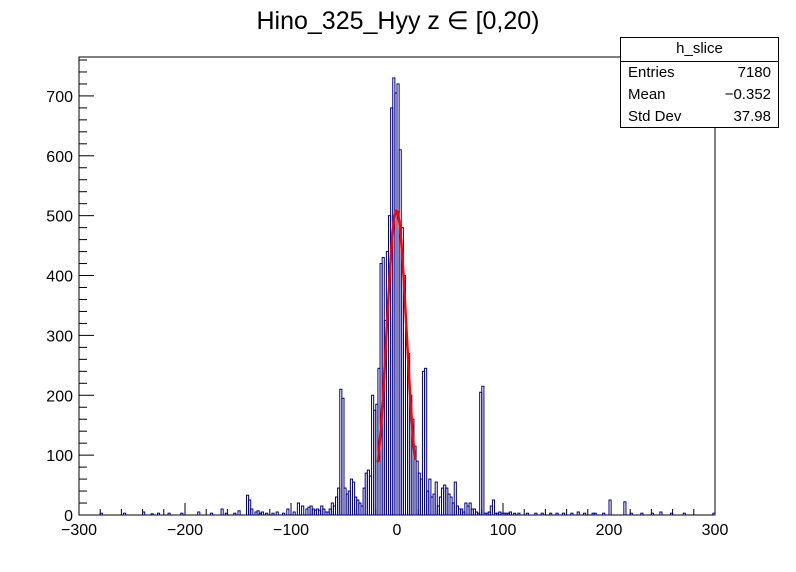  Describe the element at coordinates (398, 21) in the screenshot. I see `chart-title: Hino_325_Hyy z ∈ [0,20)` at that location.